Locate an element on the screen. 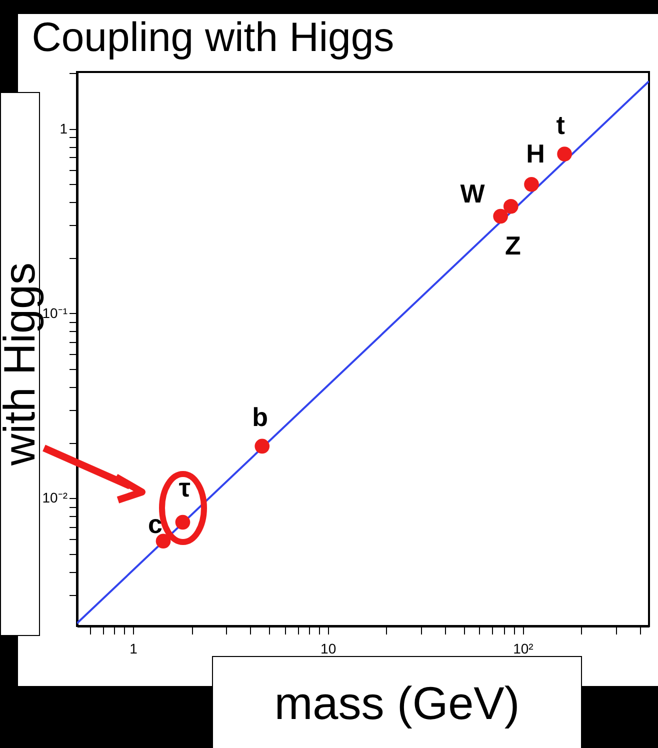  annotation: Z is located at coordinates (512, 245).